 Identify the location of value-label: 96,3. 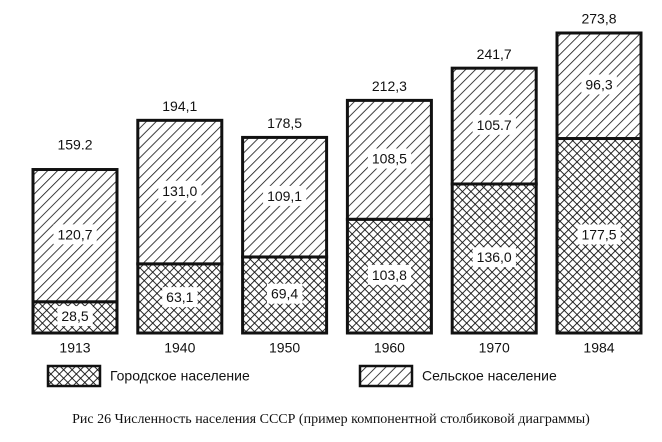
(598, 84).